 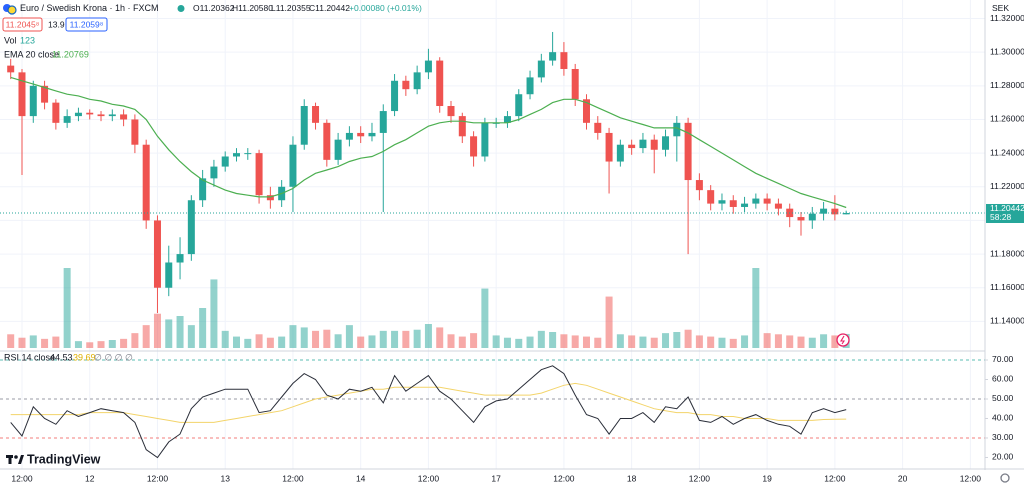 I want to click on buy-price: 11.2059⁸, so click(x=87, y=24).